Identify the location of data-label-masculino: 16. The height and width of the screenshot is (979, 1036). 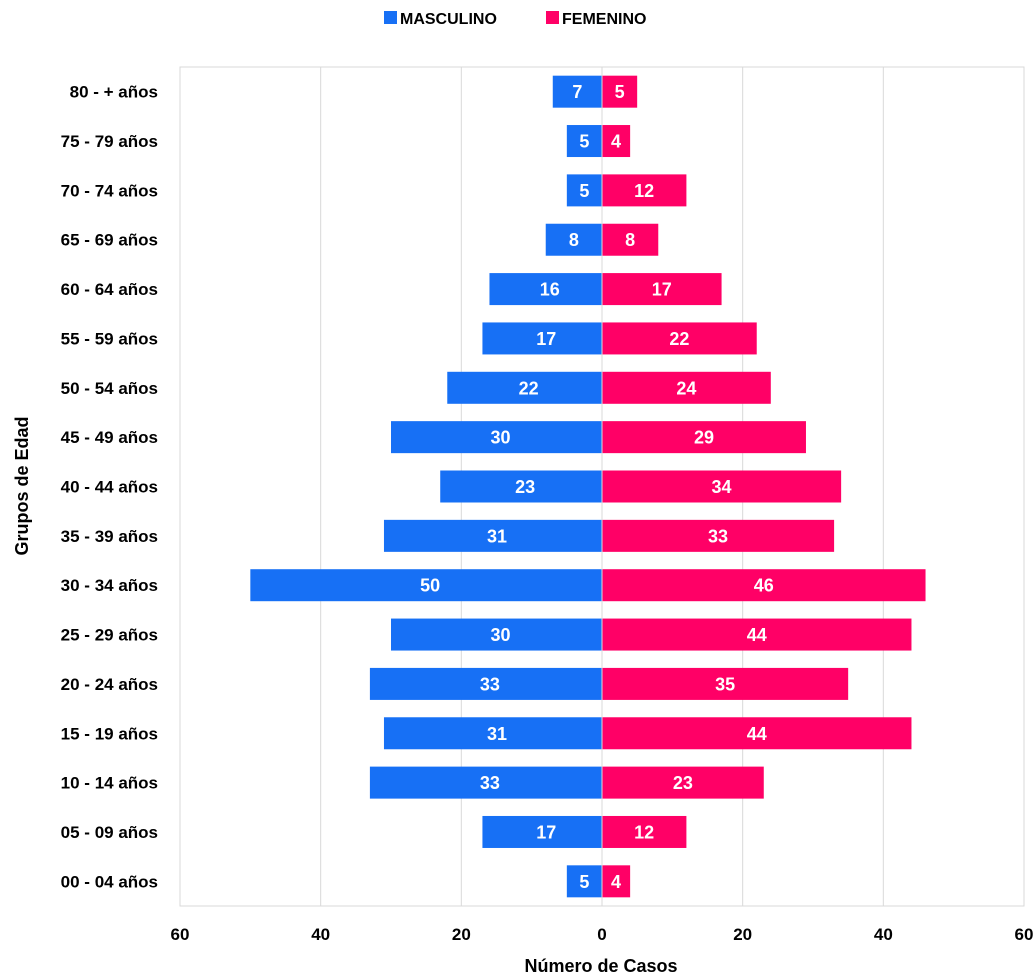
(550, 290).